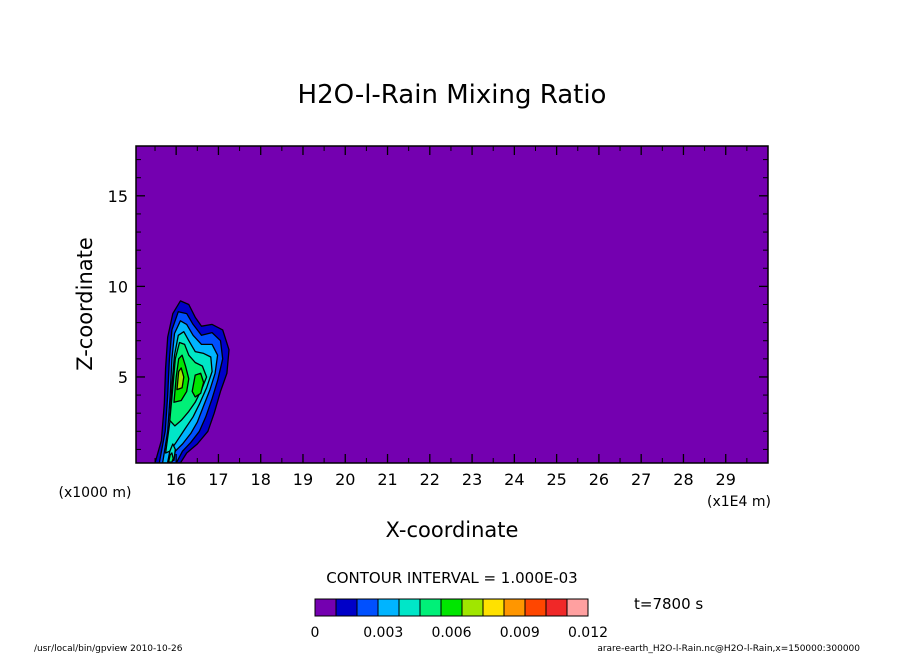 The height and width of the screenshot is (654, 904). Describe the element at coordinates (451, 479) in the screenshot. I see `x-tick-labels: 16 17 18 19 20 21 22 23 24 25 26 27 28 29` at that location.